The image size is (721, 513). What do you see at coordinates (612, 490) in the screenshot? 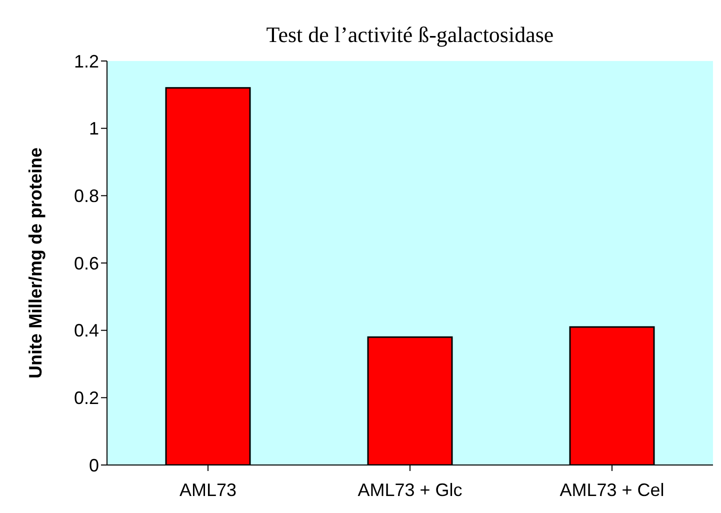
I see `x-tick-label: AML73 + Cel` at bounding box center [612, 490].